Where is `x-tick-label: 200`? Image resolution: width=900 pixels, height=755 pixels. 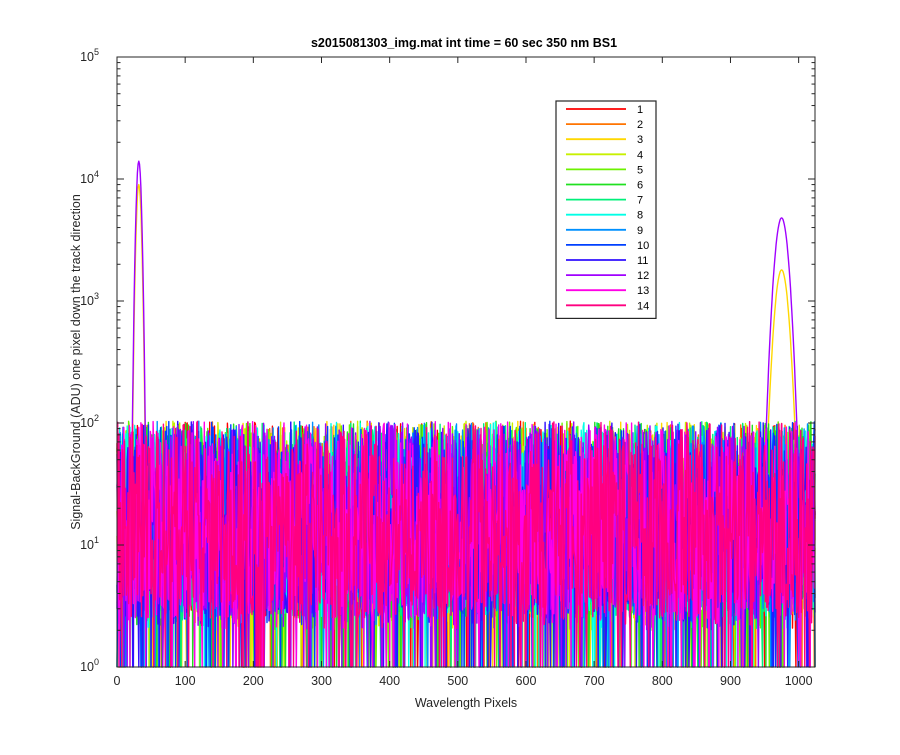 x-tick-label: 200 is located at coordinates (253, 681).